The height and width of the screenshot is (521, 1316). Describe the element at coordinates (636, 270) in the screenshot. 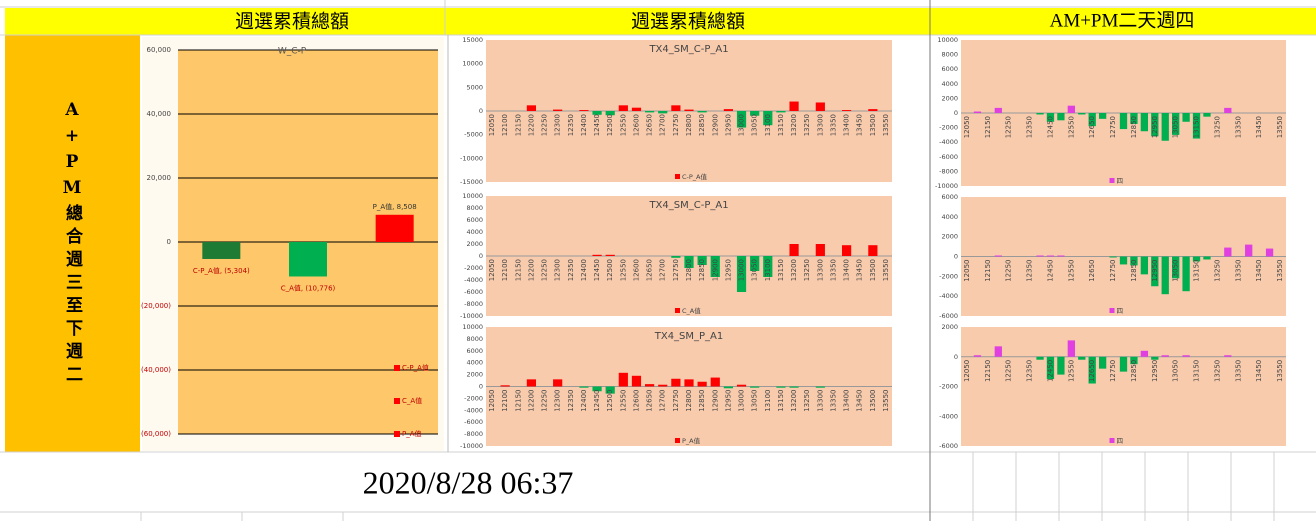

I see `x-tick-label: 12600` at that location.